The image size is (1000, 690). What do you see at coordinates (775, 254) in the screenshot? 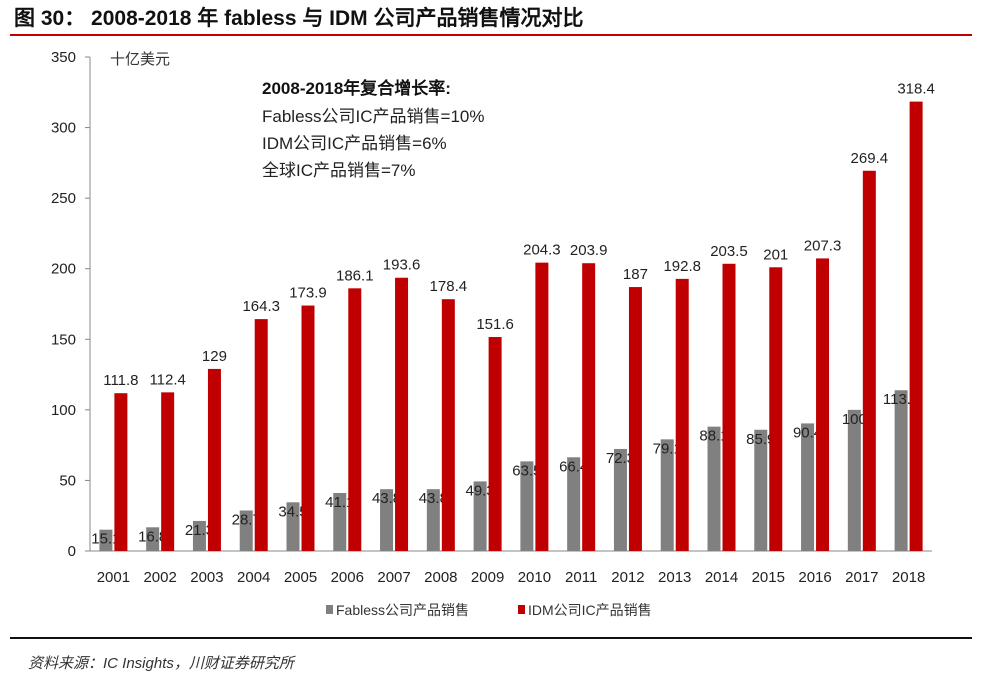
I see `data-label-idm: 201` at bounding box center [775, 254].